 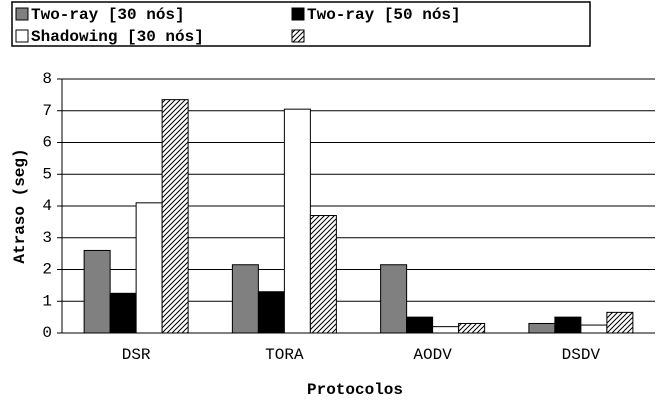 I want to click on x-tick-label: AODV, so click(x=432, y=355).